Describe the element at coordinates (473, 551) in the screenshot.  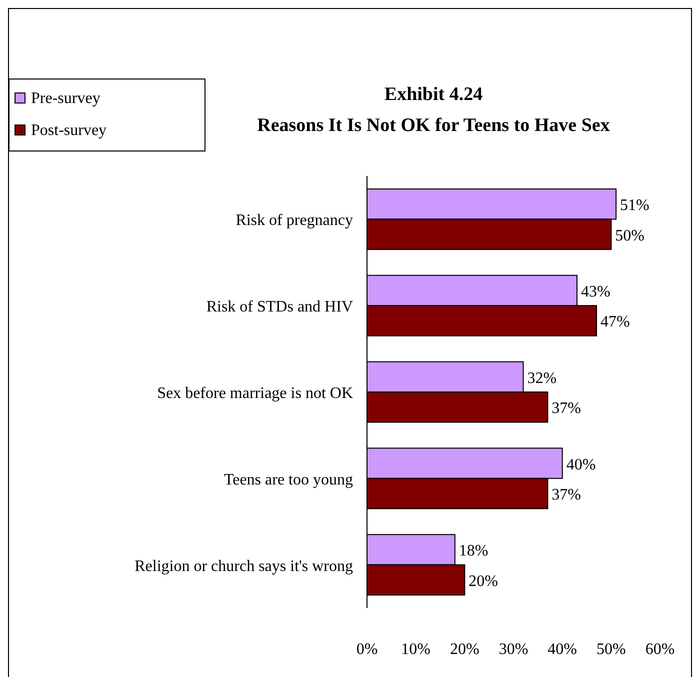
I see `data-label: 18%` at that location.